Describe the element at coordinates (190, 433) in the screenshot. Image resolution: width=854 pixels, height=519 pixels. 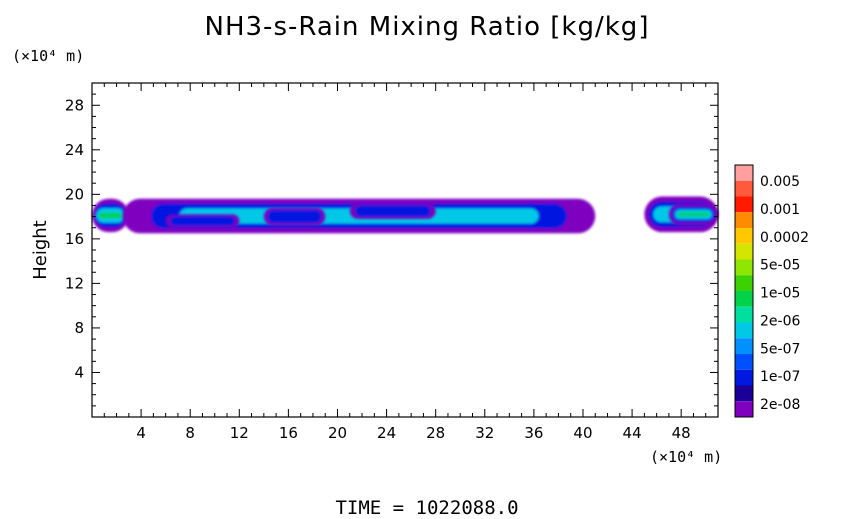
I see `x-tick-label: 8` at that location.